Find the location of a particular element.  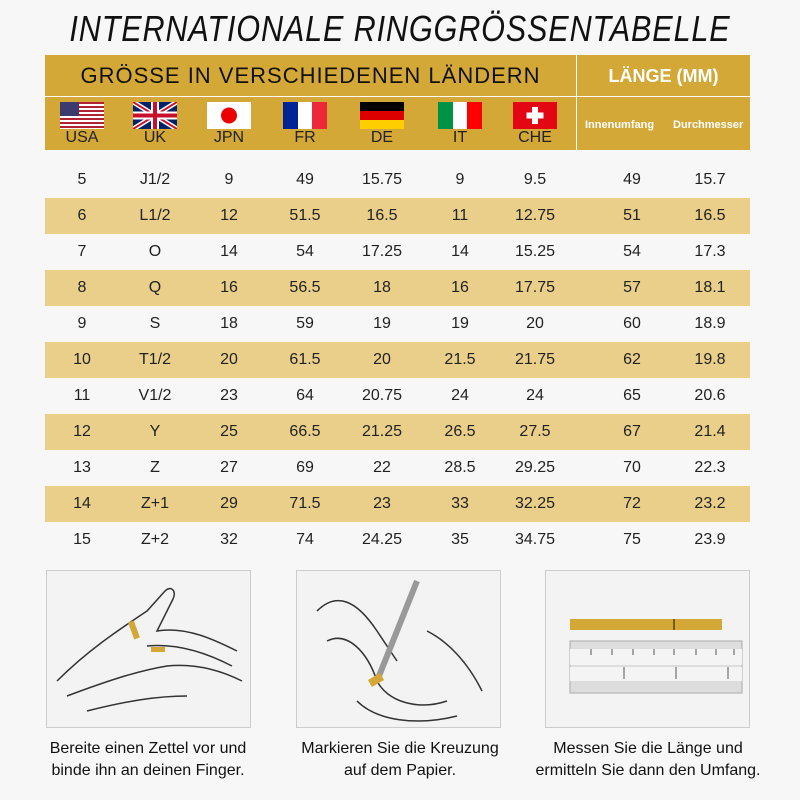

table-row: 6 L1/2 12 51.5 16.5 11 12.75 51 16.5 is located at coordinates (397, 216).